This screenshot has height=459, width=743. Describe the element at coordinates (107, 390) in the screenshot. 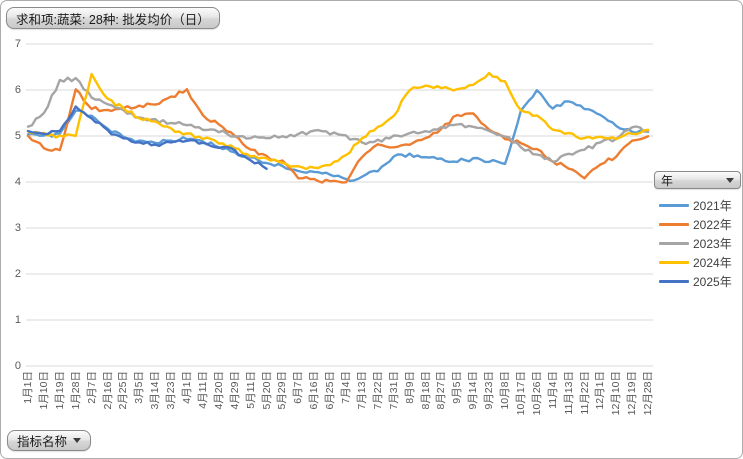

I see `x-axis-label: 2月16日` at that location.